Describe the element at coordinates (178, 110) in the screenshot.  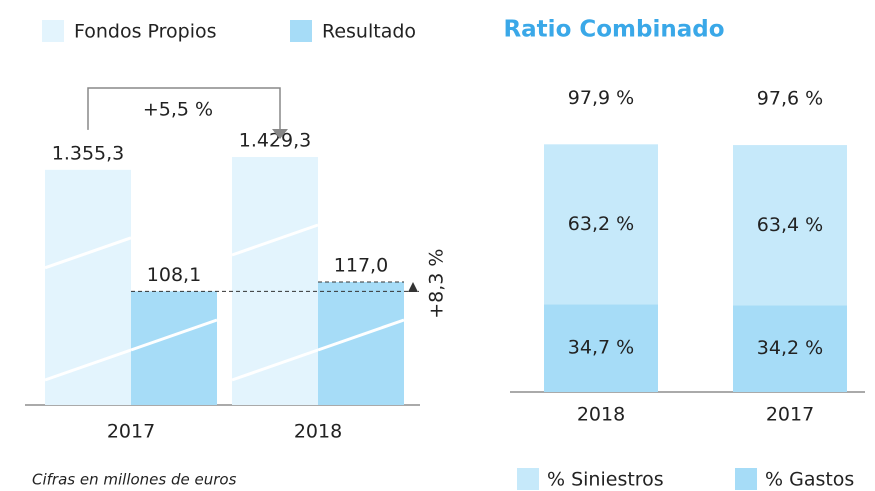
I see `annotation: +5,5 %` at that location.